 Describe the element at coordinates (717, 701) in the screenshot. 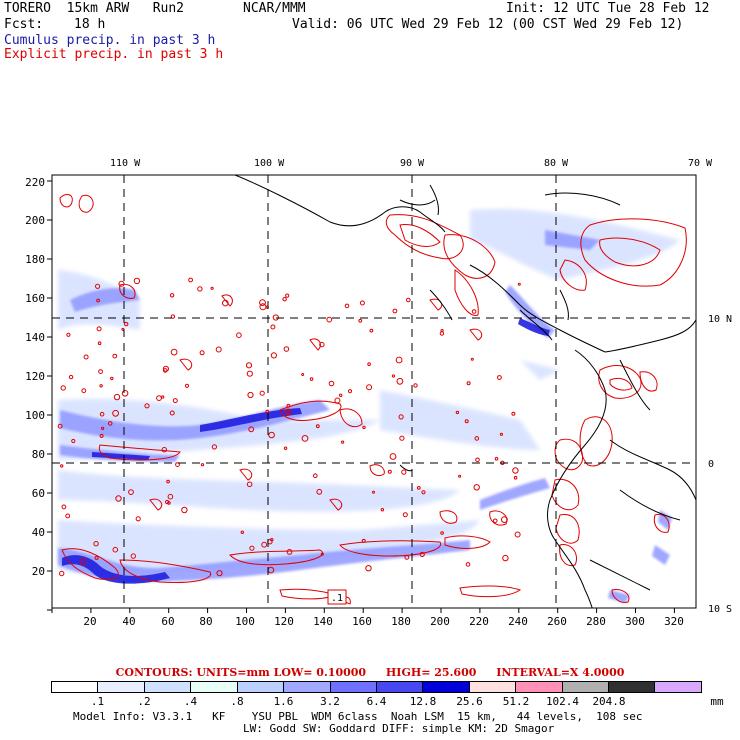

I see `color-scale-unit: mm` at that location.